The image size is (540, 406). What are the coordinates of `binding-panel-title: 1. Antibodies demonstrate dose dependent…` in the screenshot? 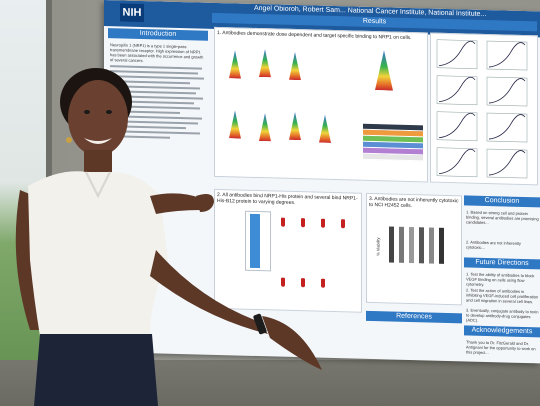 It's located at (314, 35).